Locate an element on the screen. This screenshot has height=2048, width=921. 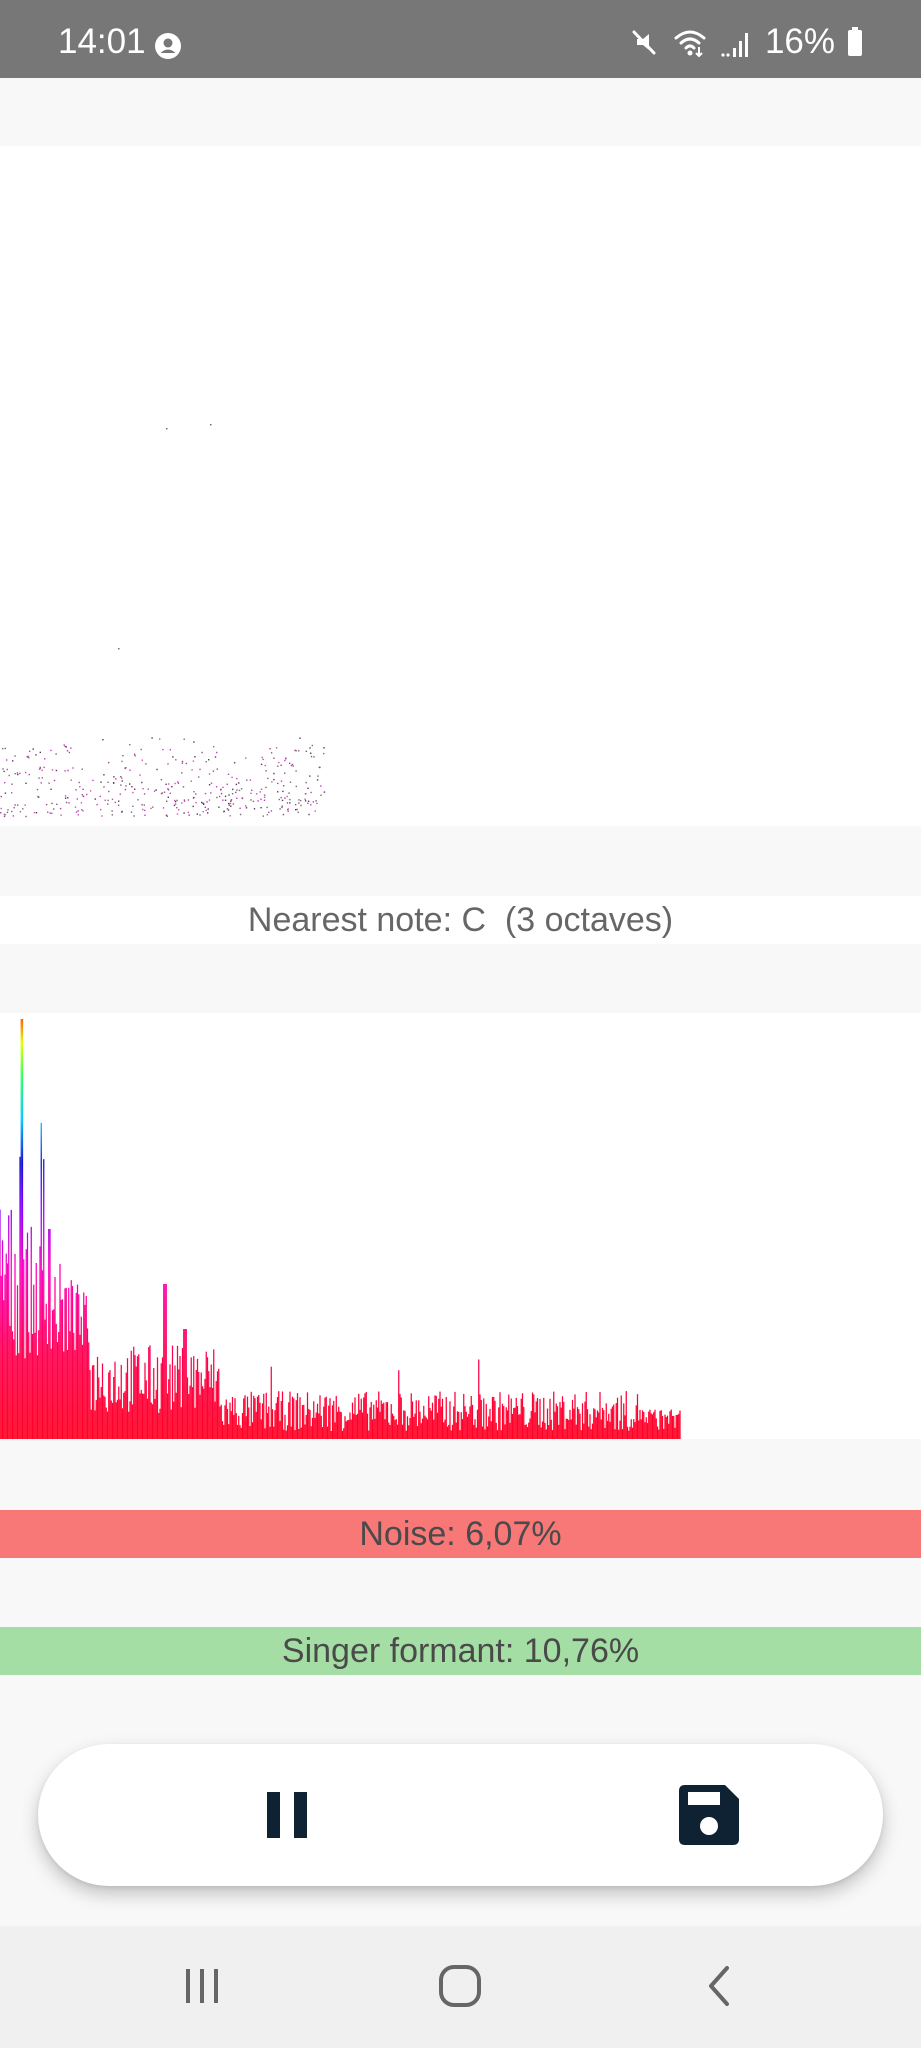
back-button is located at coordinates (718, 1986).